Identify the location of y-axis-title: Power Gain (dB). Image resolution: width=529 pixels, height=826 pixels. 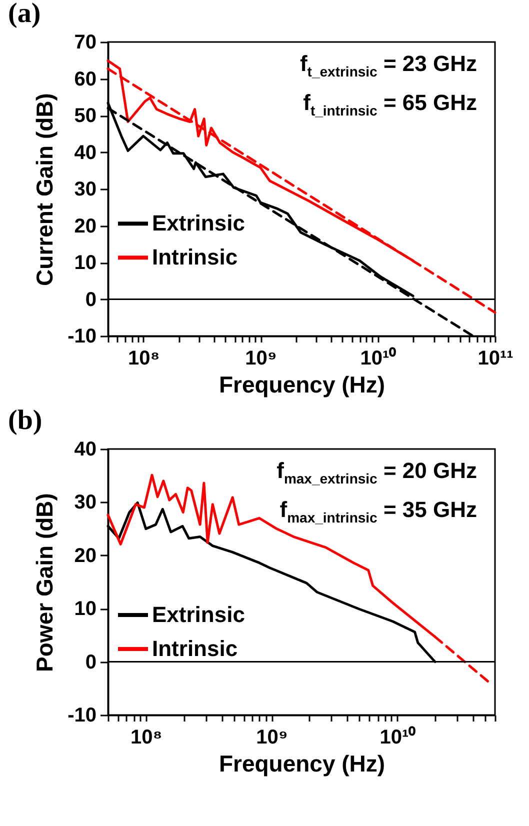
(45, 582).